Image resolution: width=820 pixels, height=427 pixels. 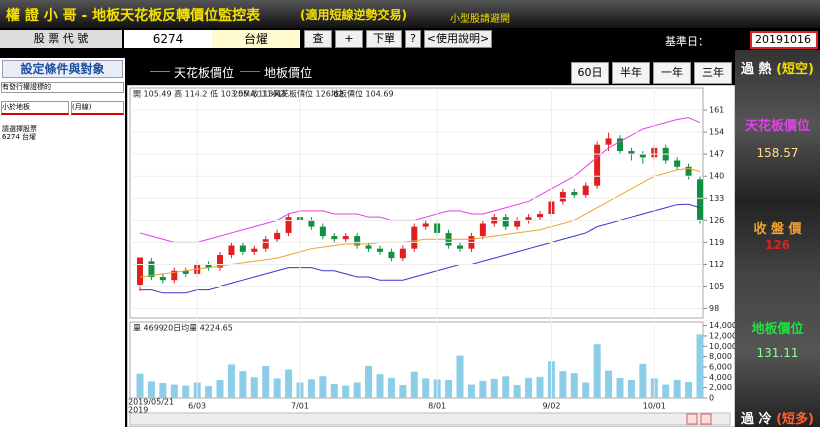 What do you see at coordinates (300, 406) in the screenshot?
I see `x-tick-label: 7/01` at bounding box center [300, 406].